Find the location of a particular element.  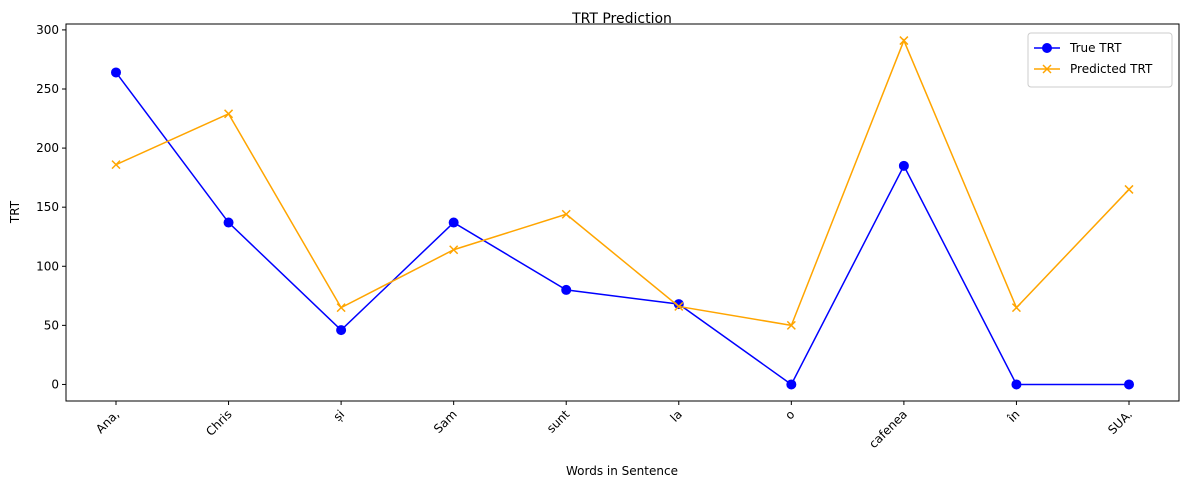

legend-marker-predicted-trt is located at coordinates (1047, 69).